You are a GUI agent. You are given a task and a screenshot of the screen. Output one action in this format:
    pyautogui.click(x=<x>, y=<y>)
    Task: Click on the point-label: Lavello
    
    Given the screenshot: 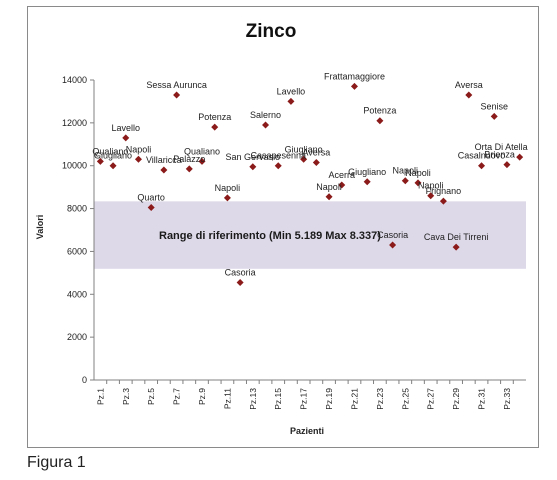 What is the action you would take?
    pyautogui.click(x=125, y=128)
    